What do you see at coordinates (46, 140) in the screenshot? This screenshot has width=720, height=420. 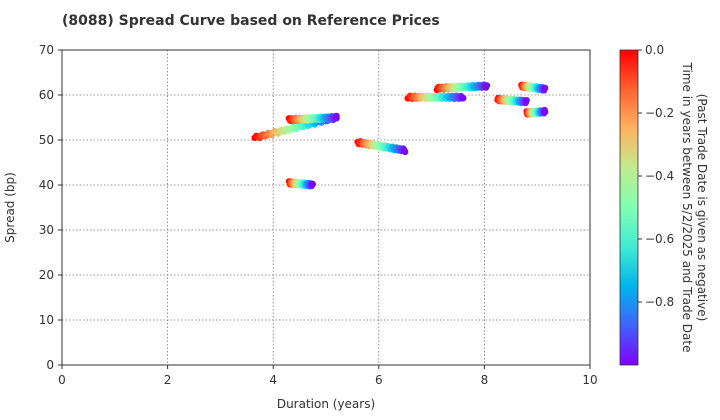 I see `y-tick-label: 50` at bounding box center [46, 140].